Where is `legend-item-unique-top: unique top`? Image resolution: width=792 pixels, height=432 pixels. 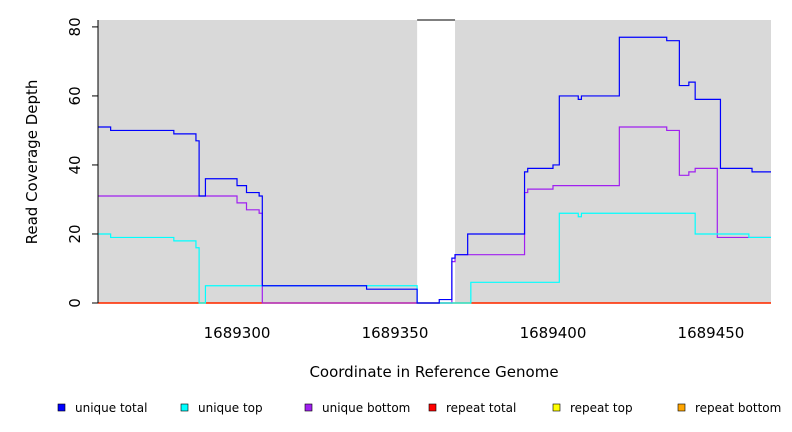 legend-item-unique-top: unique top is located at coordinates (221, 408).